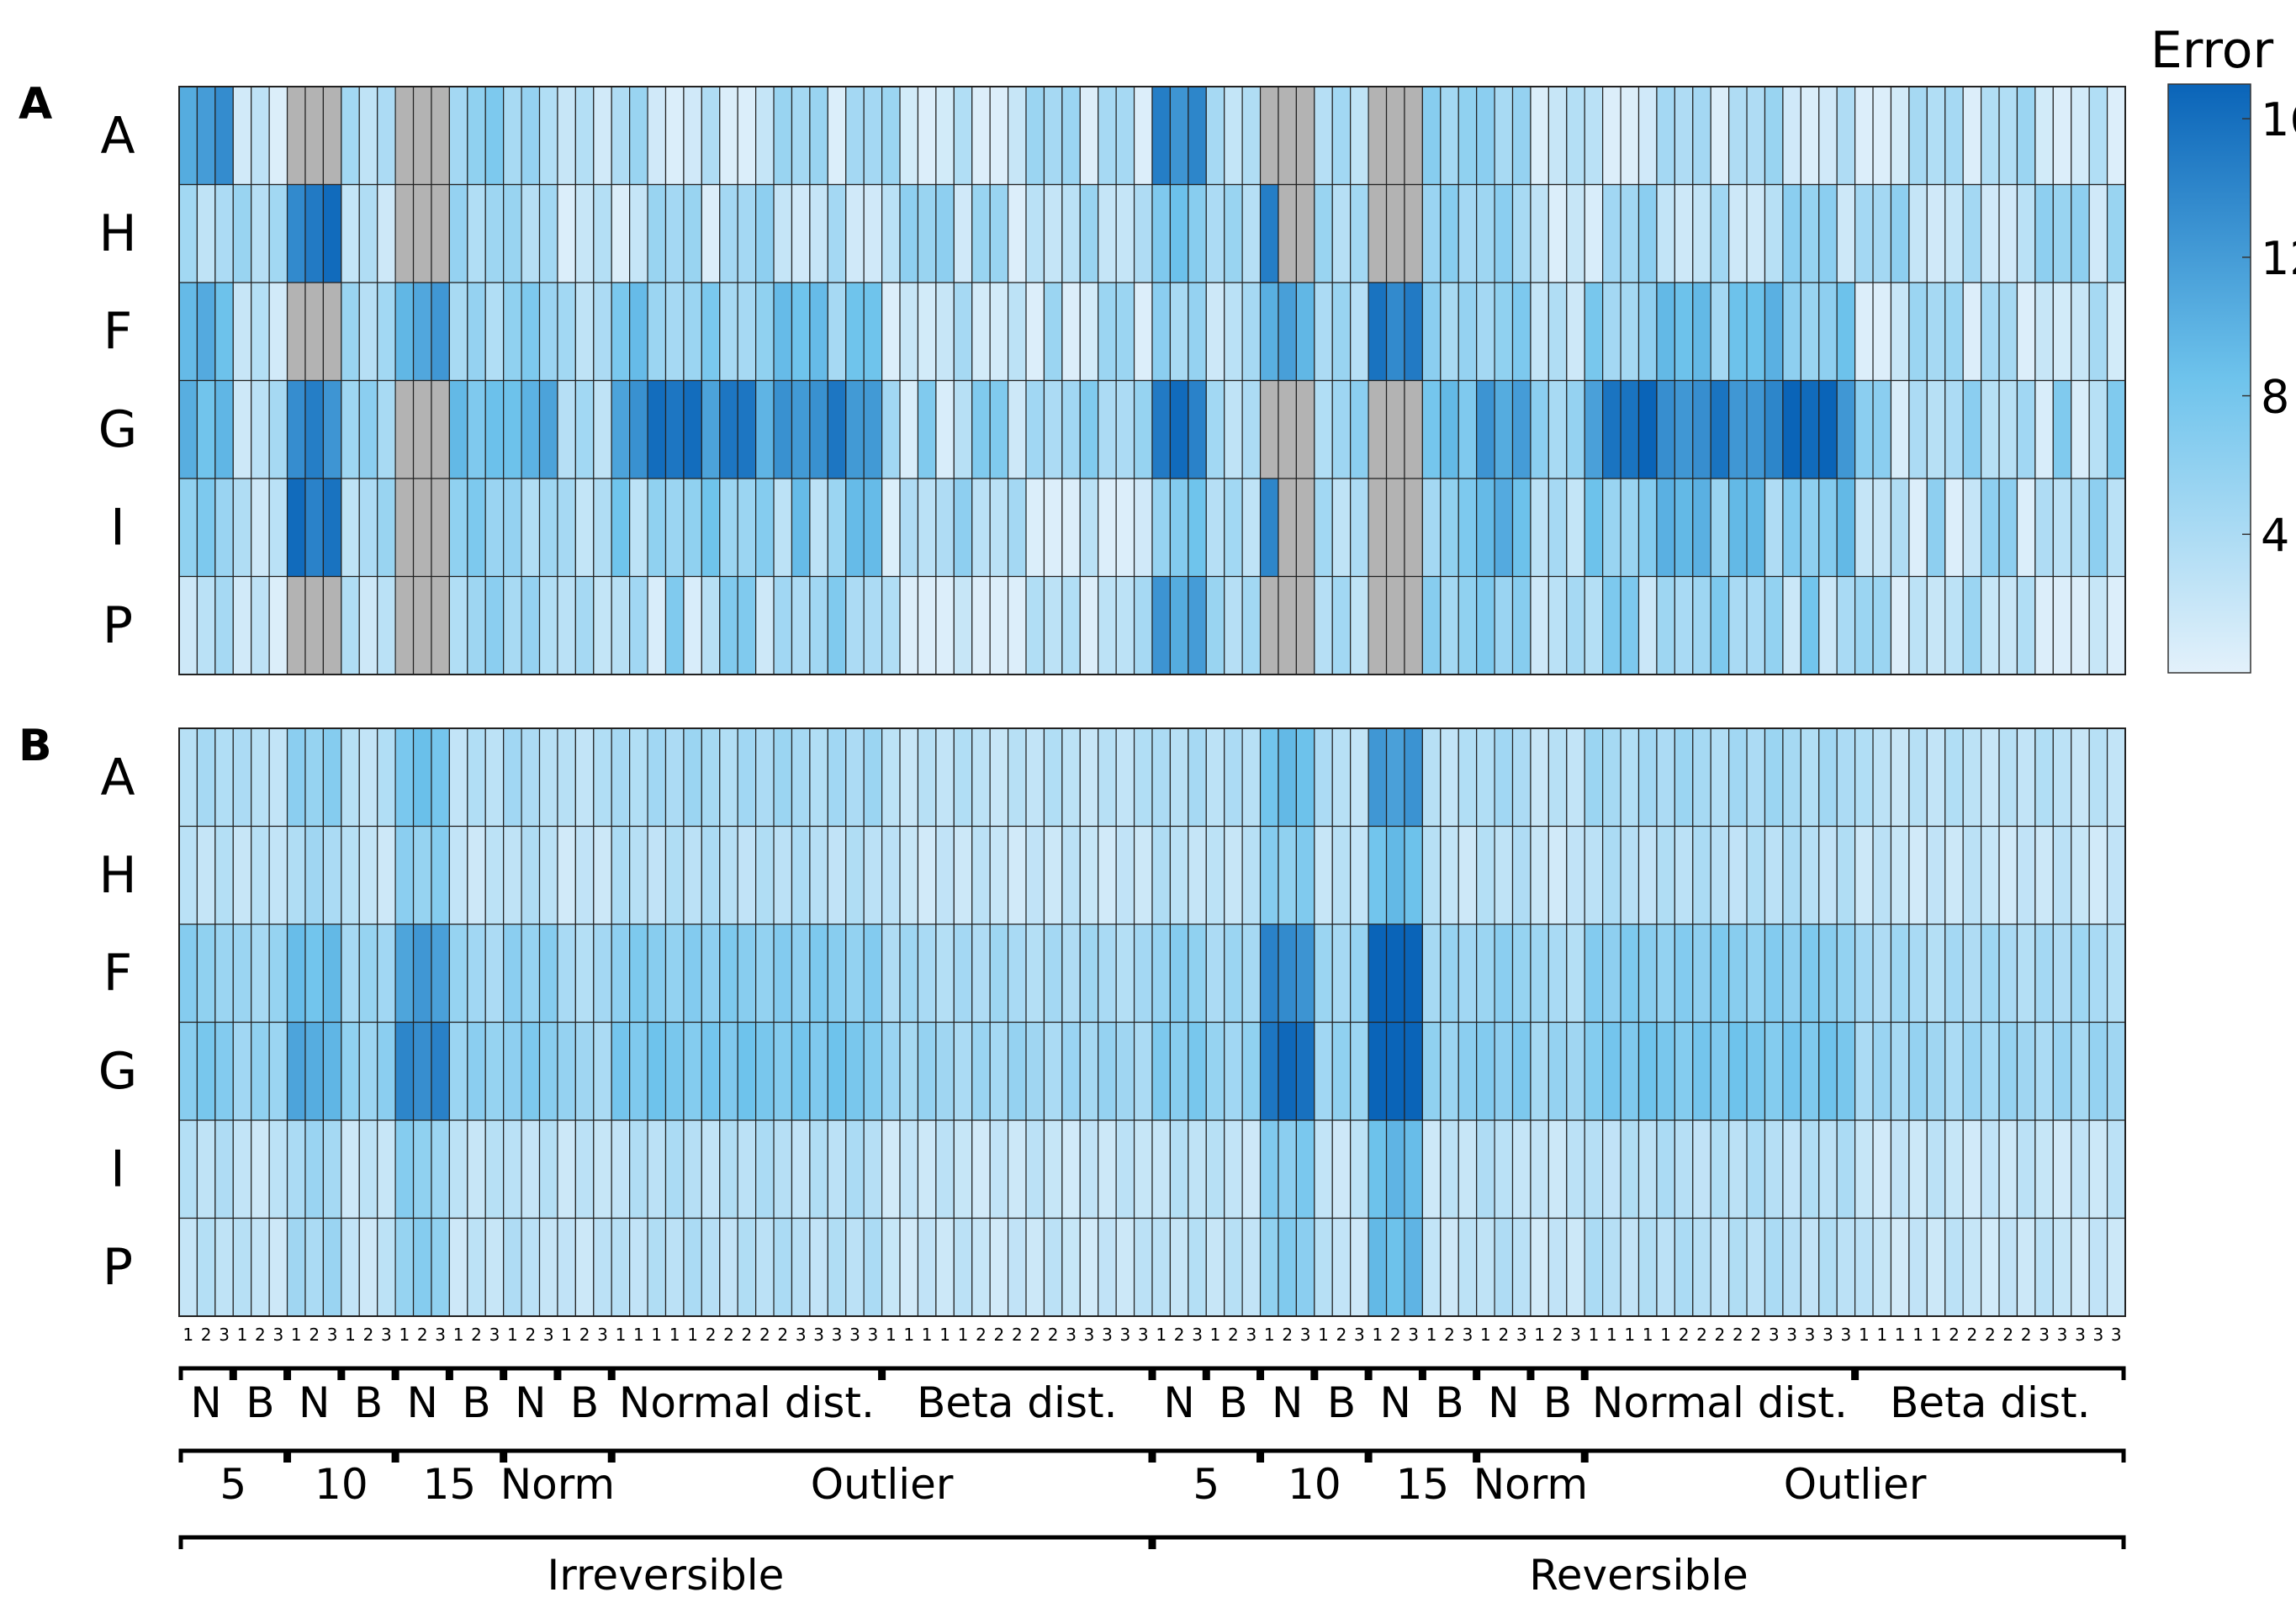 This screenshot has height=1624, width=2296. I want to click on row-label: H, so click(117, 875).